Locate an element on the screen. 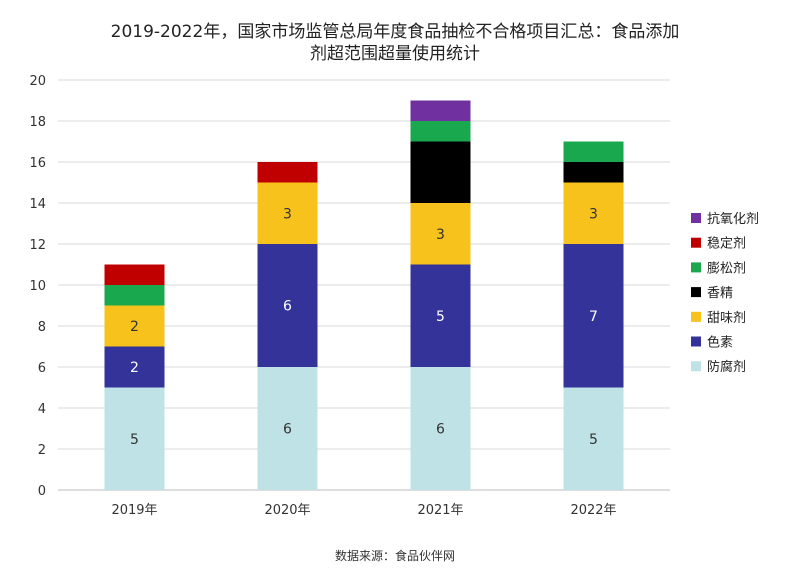 This screenshot has height=580, width=790. y-tick-label: 4 is located at coordinates (42, 409).